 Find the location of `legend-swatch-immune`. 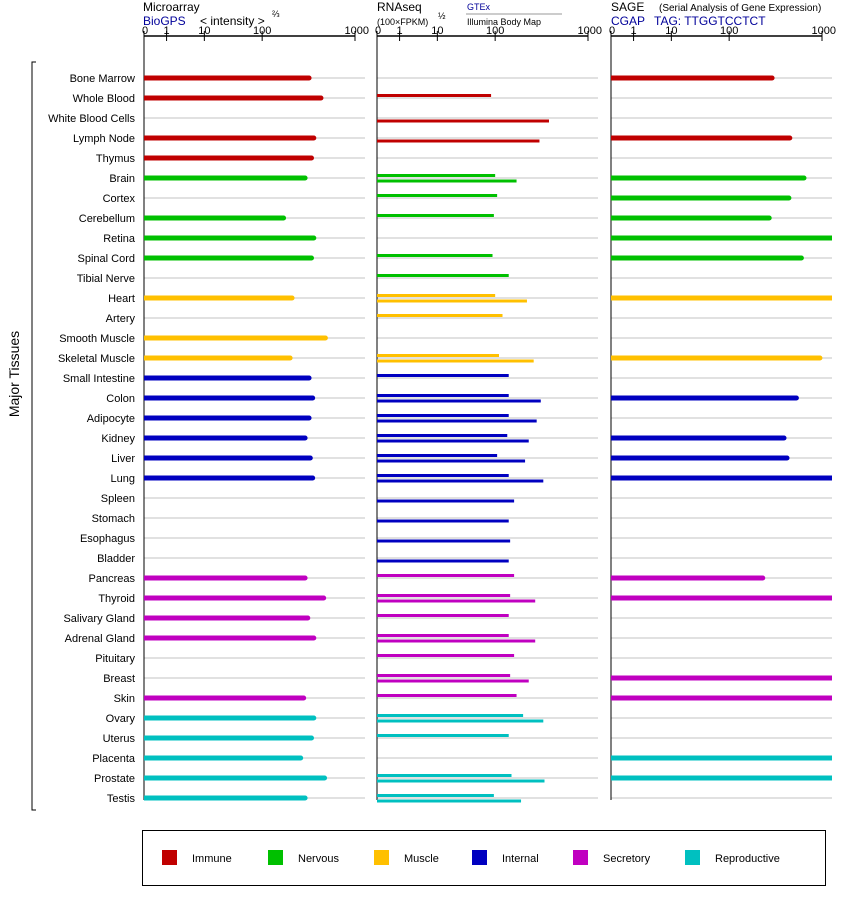

legend-swatch-immune is located at coordinates (169, 857).